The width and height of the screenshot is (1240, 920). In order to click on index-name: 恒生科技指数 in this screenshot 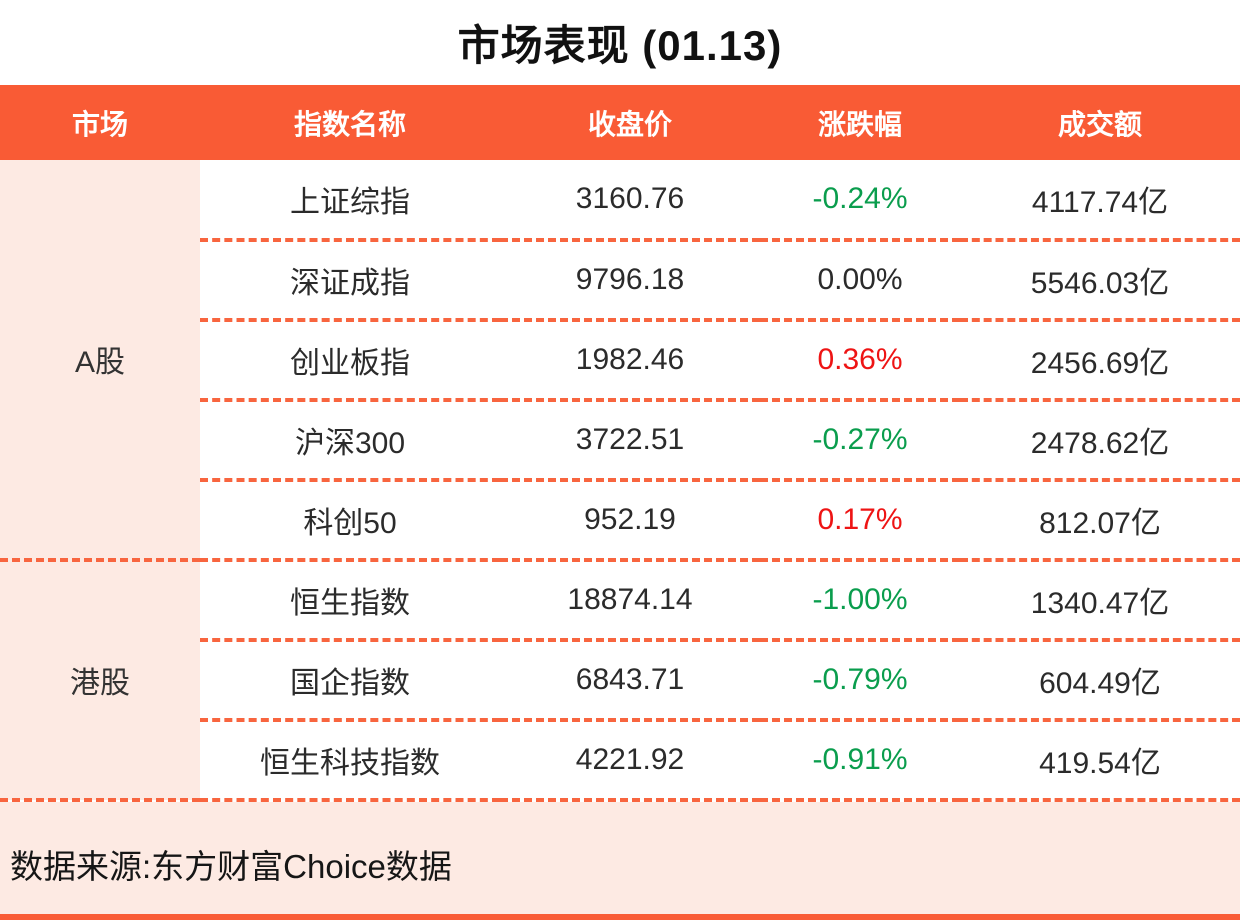, I will do `click(350, 761)`.